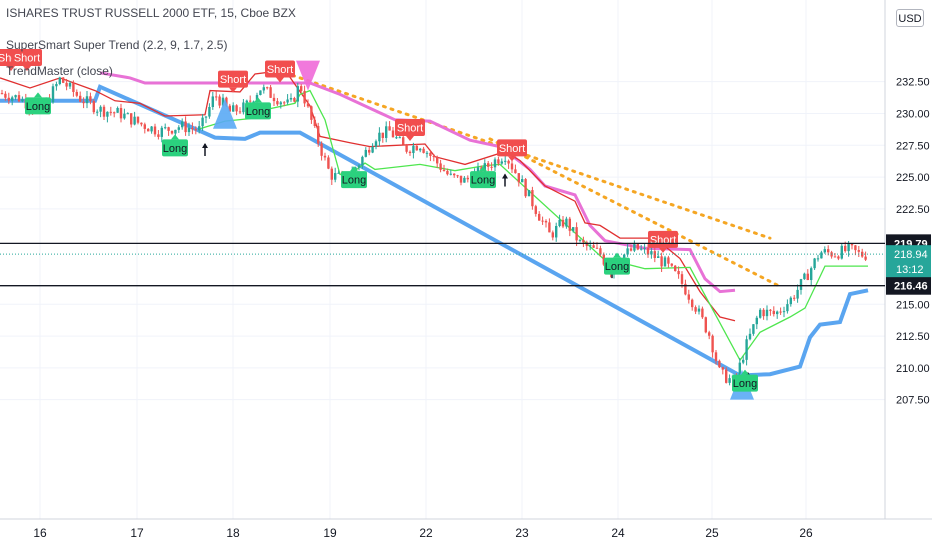 This screenshot has height=550, width=932. What do you see at coordinates (913, 337) in the screenshot?
I see `y-tick-label: 212.50` at bounding box center [913, 337].